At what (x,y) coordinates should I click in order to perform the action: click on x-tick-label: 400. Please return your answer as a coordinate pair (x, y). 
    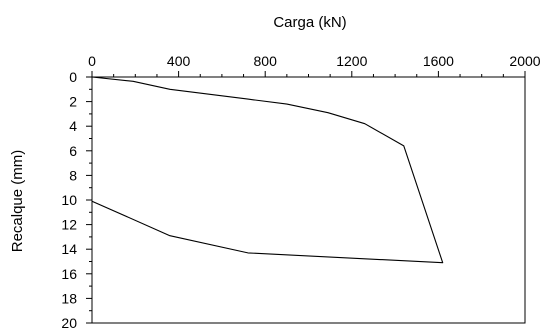
    Looking at the image, I should click on (179, 61).